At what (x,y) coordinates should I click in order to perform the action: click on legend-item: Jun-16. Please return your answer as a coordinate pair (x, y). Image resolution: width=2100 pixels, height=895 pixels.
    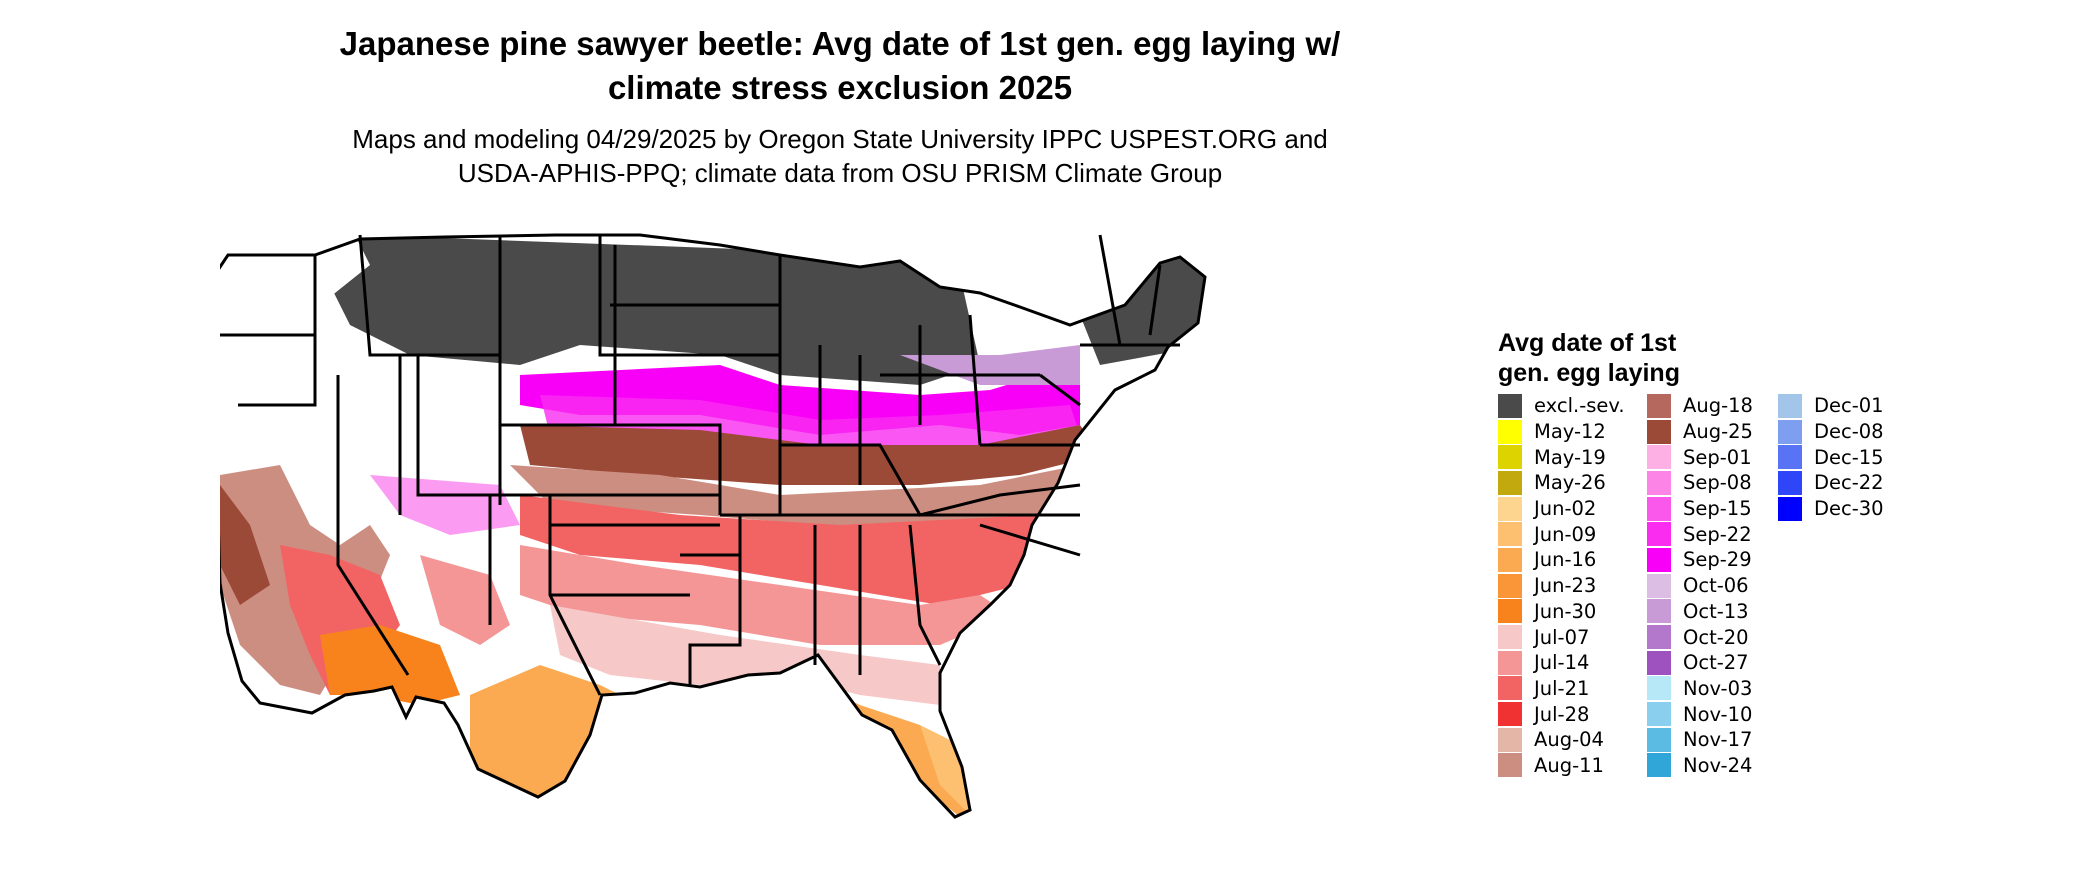
    Looking at the image, I should click on (1561, 560).